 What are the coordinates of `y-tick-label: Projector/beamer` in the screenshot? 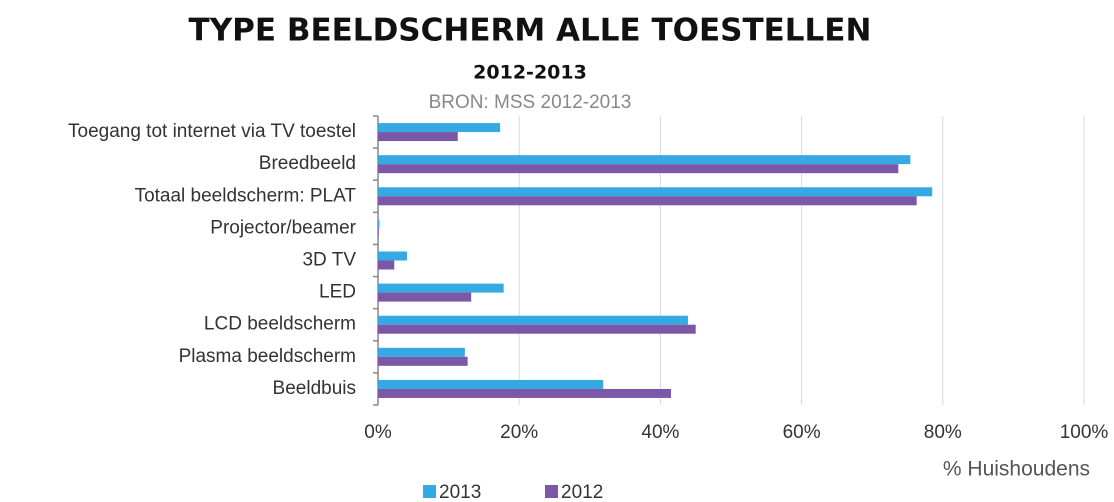 It's located at (283, 227).